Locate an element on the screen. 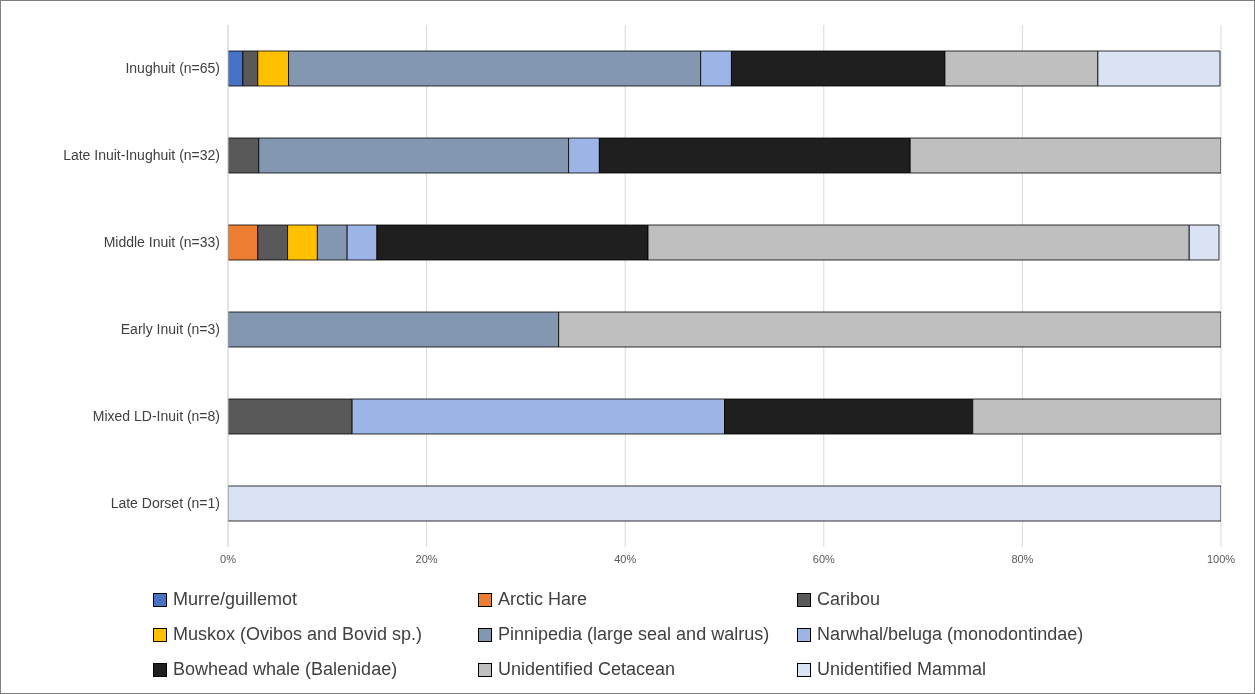 The image size is (1255, 694). y-tick-label: Inughuit (n=65) is located at coordinates (172, 68).